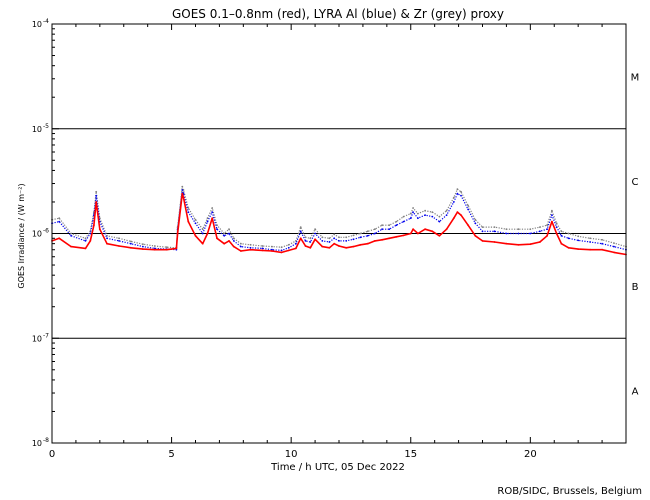 The width and height of the screenshot is (650, 500). Describe the element at coordinates (46, 21) in the screenshot. I see `y-tick-exponent: -4` at that location.